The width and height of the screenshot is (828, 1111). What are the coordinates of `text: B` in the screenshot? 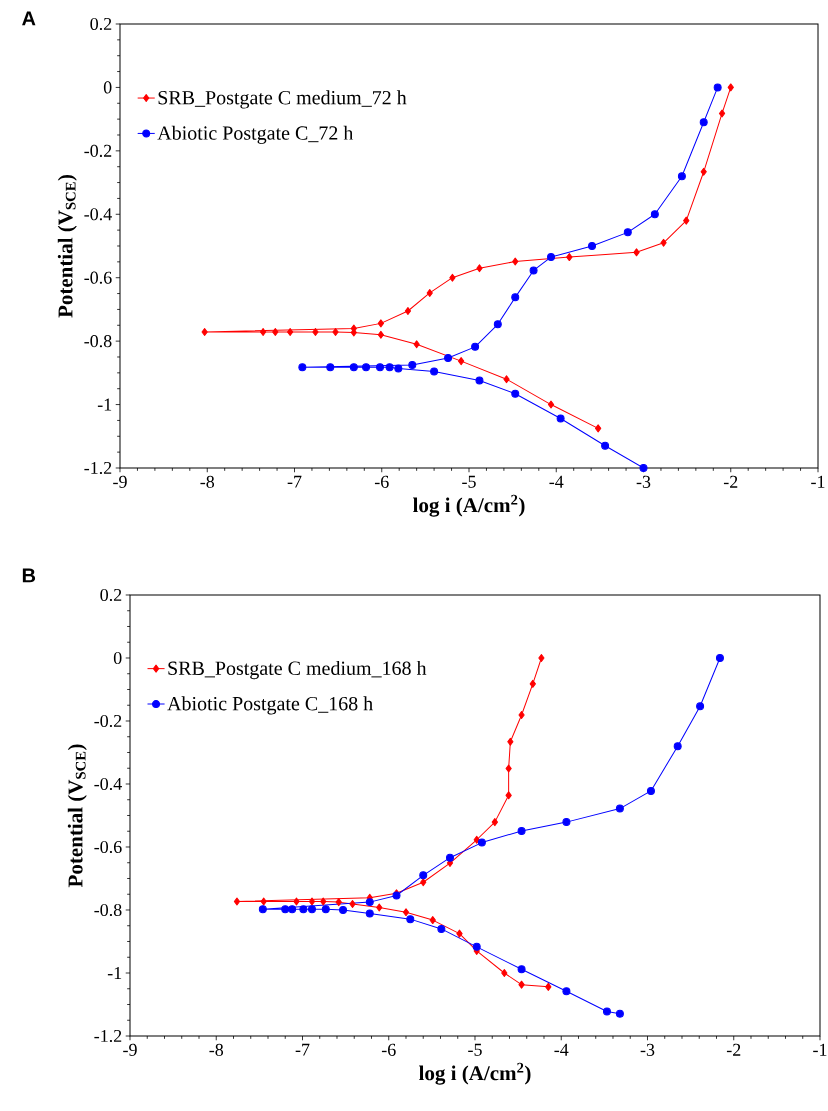 It's located at (29, 575).